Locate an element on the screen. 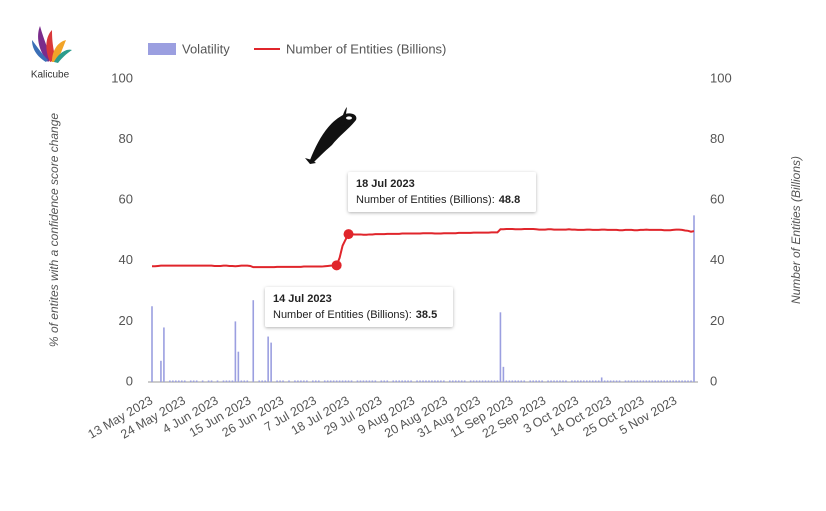 The height and width of the screenshot is (511, 826). tooltip-label-text: Number of Entities (Billions): is located at coordinates (342, 315).